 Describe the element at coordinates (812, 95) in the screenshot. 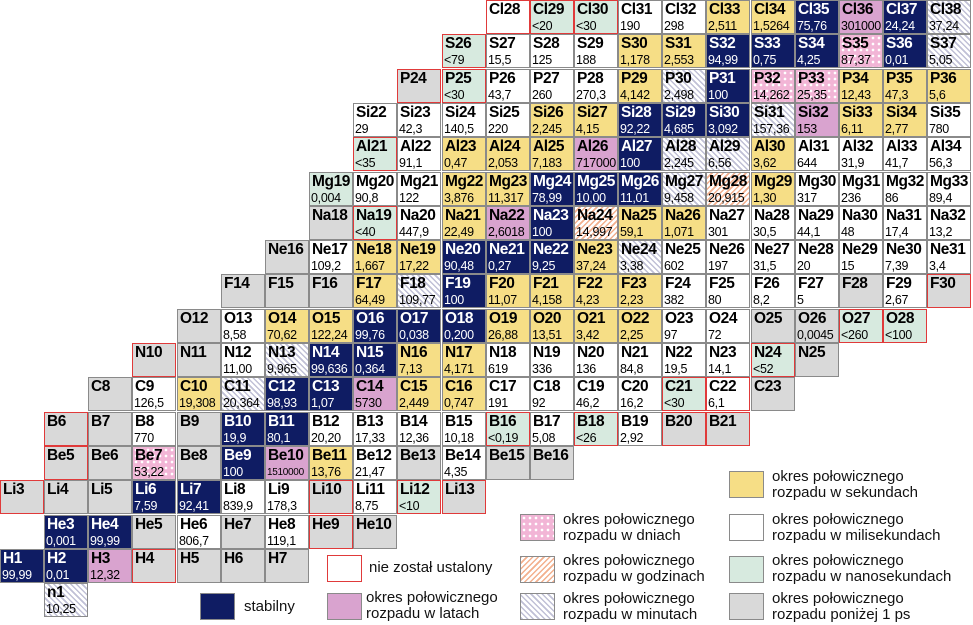

I see `nuclide-value: 25,35` at that location.